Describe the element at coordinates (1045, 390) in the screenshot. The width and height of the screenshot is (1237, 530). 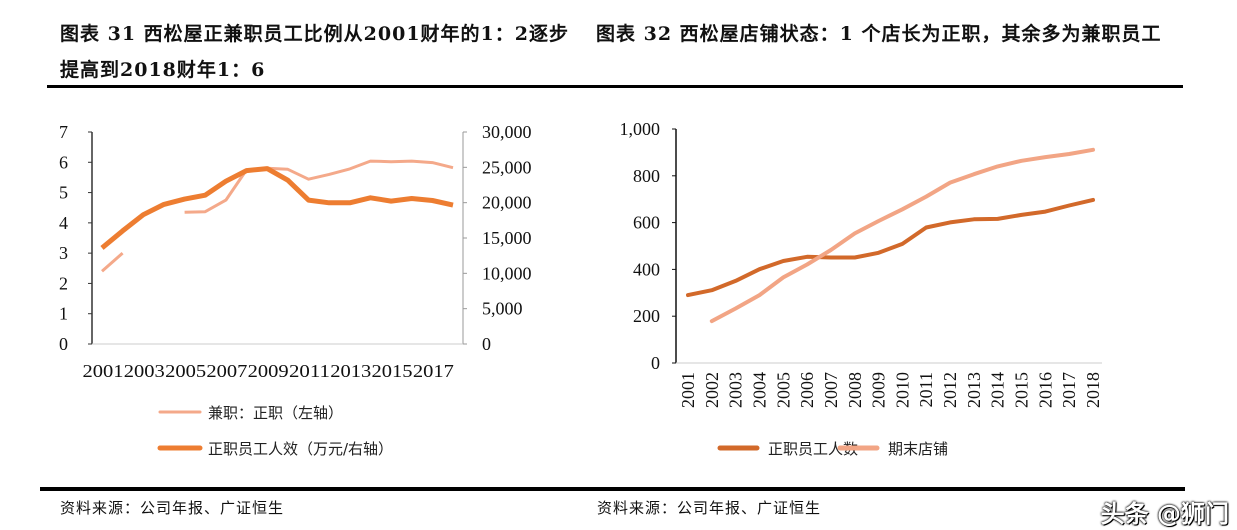
I see `x-tick-label: 2016` at that location.